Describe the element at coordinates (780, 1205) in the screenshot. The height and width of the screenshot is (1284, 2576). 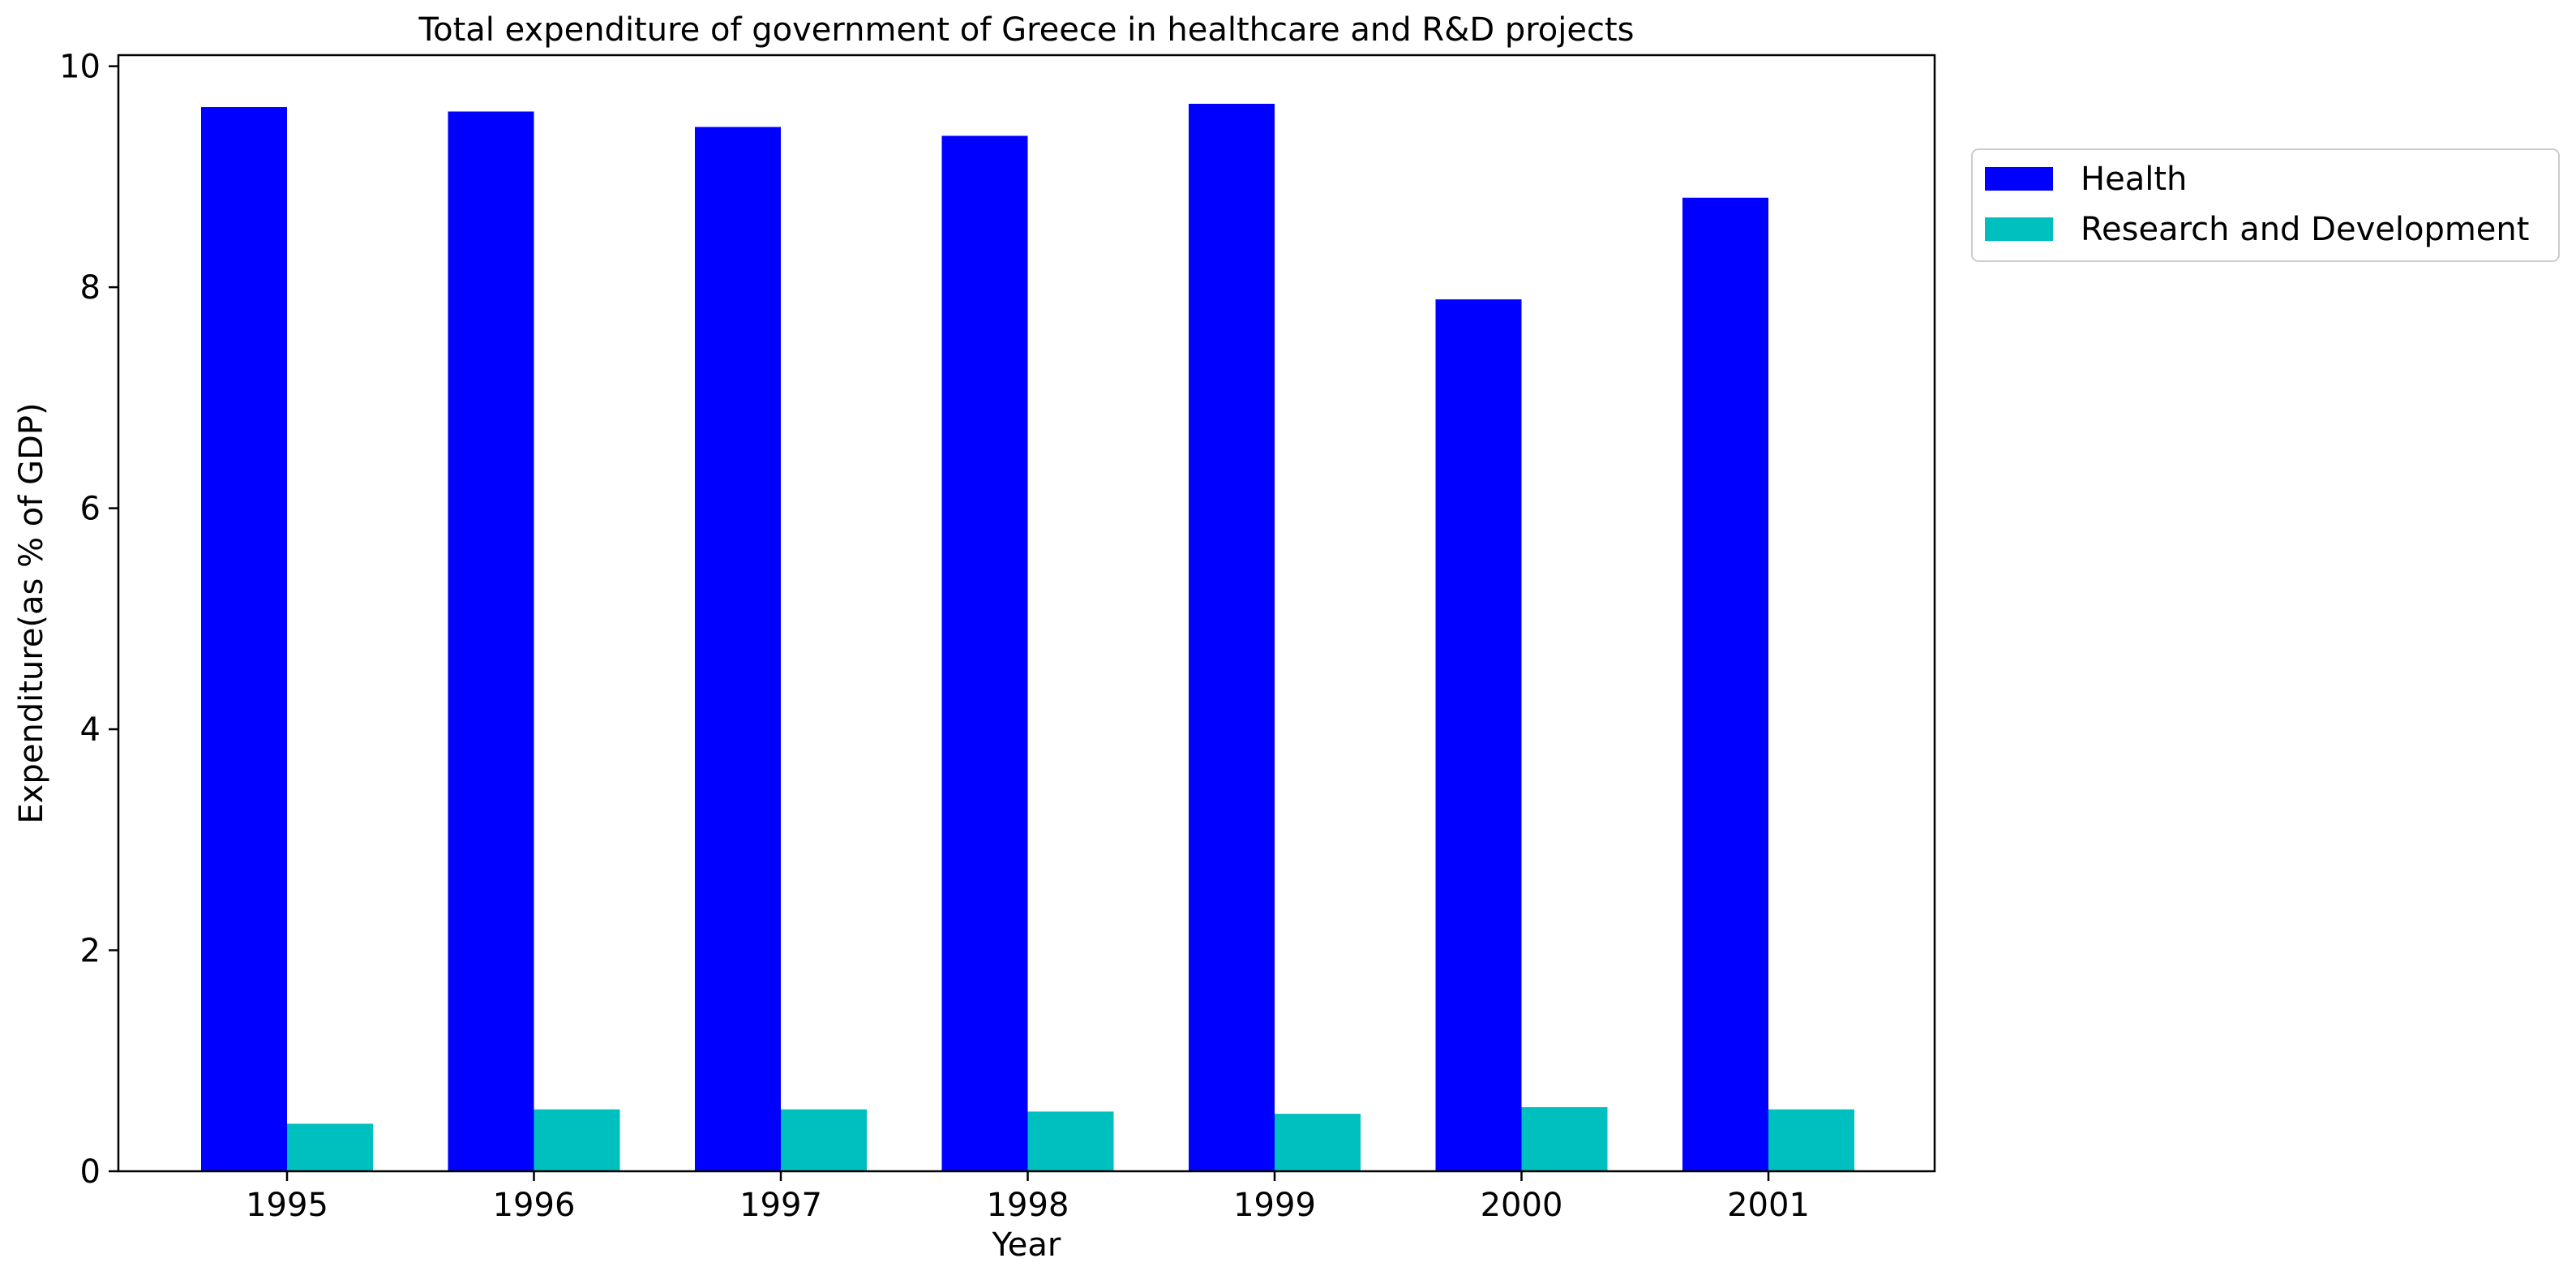
I see `x-tick-label-1997: 1997` at that location.